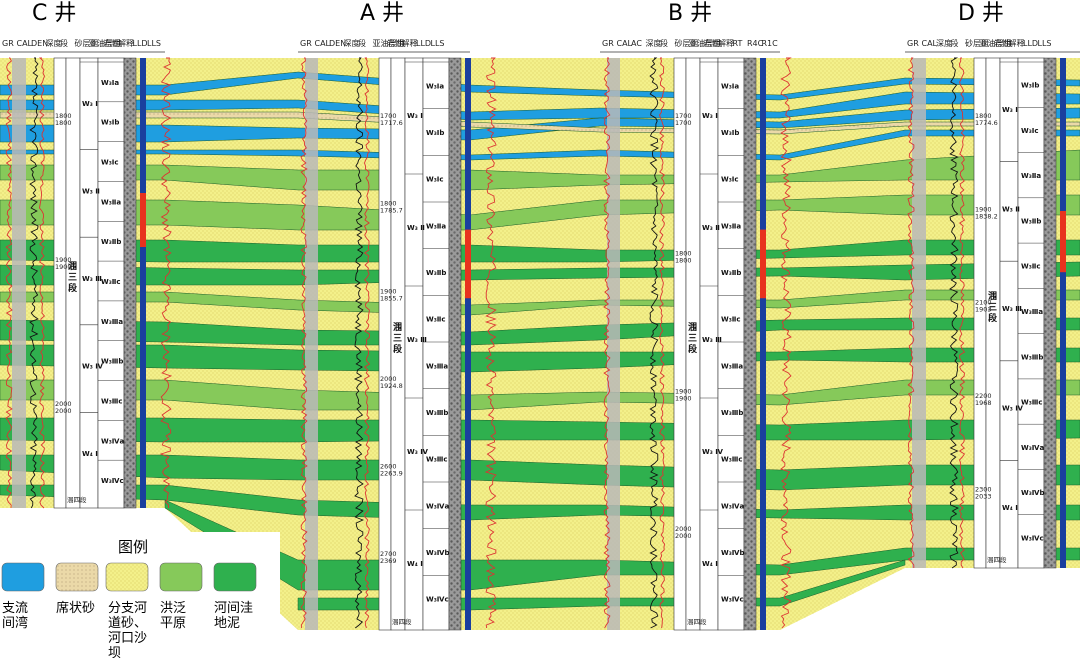  Describe the element at coordinates (63, 267) in the screenshot. I see `depth-tick: 1900` at that location.